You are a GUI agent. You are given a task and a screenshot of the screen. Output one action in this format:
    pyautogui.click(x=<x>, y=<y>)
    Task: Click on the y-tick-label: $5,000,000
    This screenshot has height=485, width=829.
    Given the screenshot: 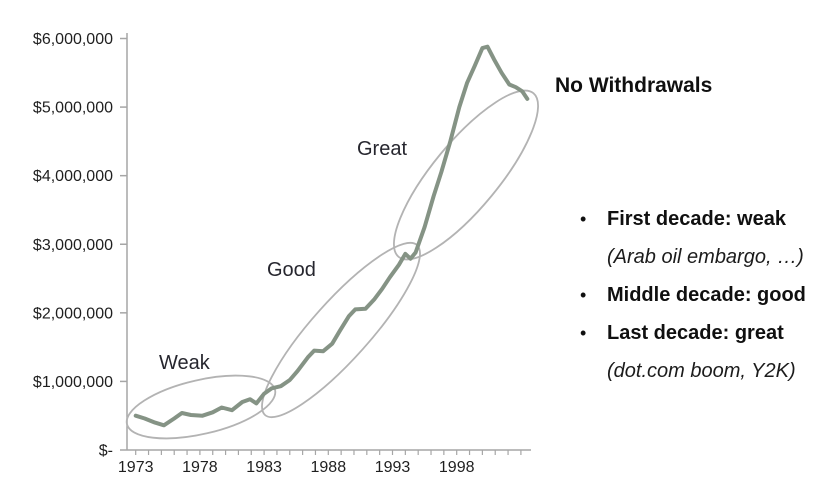 What is the action you would take?
    pyautogui.click(x=73, y=108)
    